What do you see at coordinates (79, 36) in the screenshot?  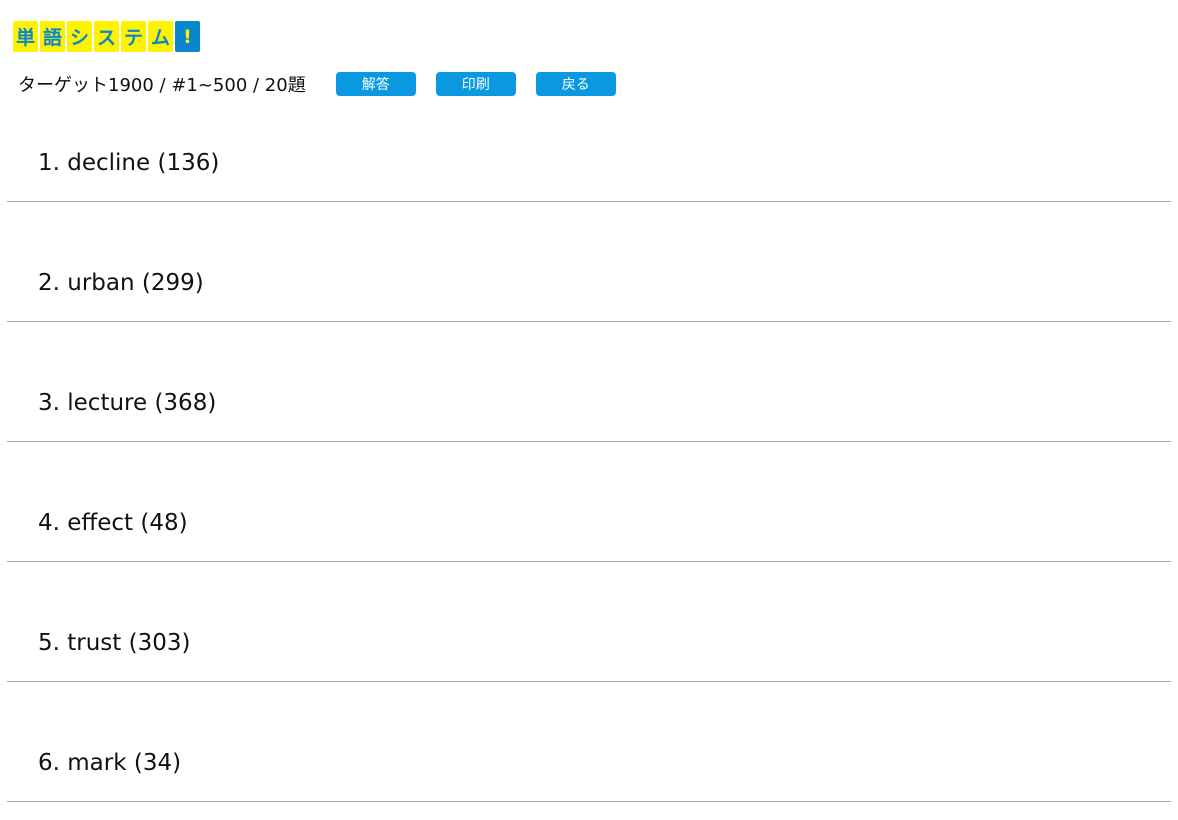 I see `logo-char: シ` at bounding box center [79, 36].